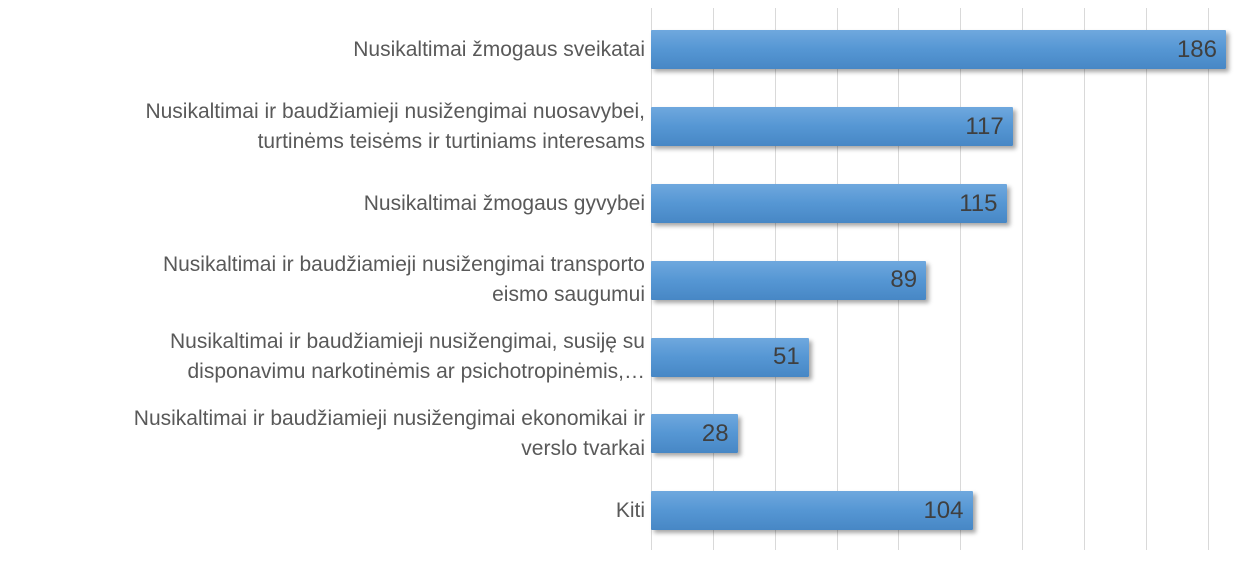 This screenshot has height=565, width=1245. I want to click on bar: 115, so click(829, 204).